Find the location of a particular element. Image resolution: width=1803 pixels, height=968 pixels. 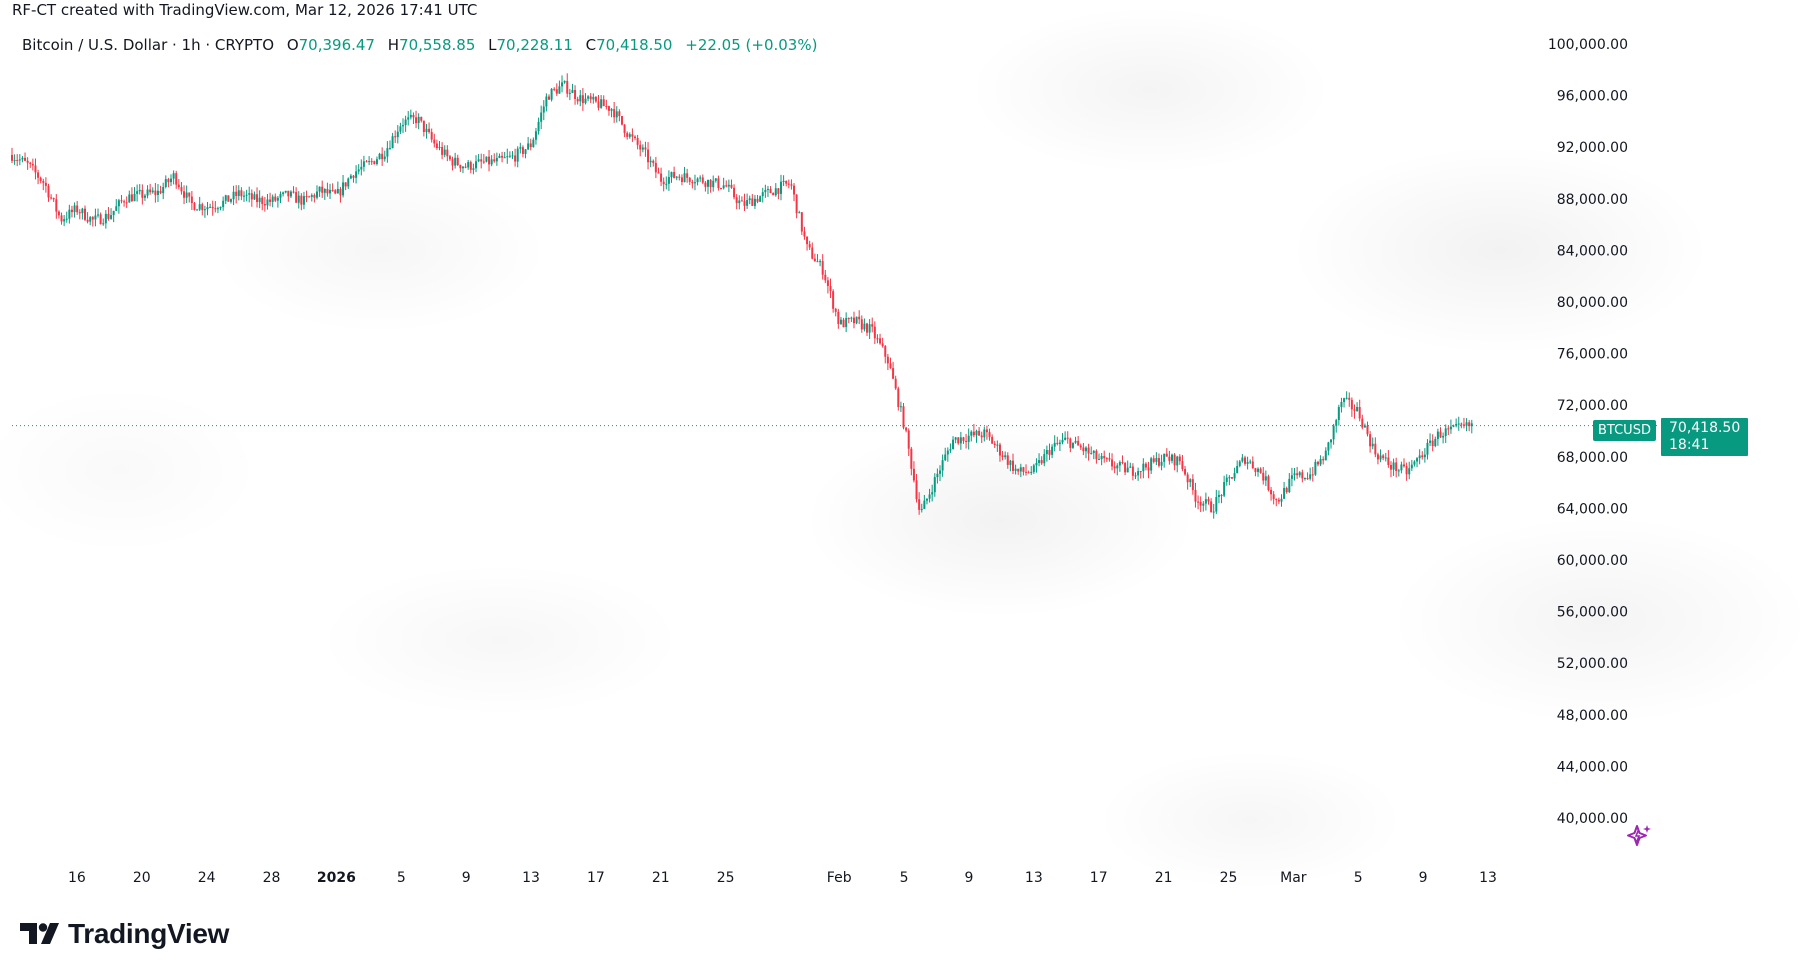

open-value: 70,396.47 is located at coordinates (336, 45).